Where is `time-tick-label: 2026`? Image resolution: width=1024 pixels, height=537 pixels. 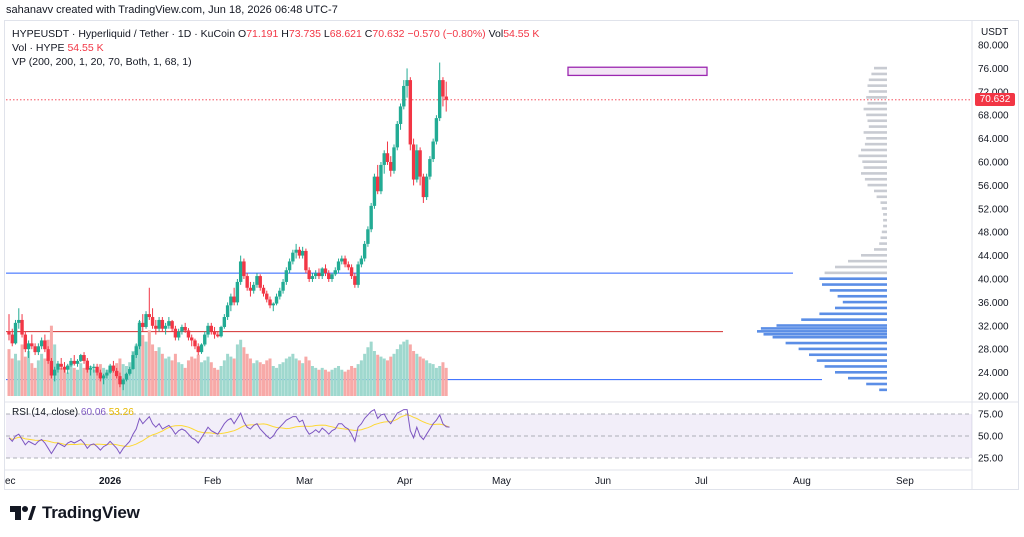
time-tick-label: 2026 is located at coordinates (110, 481).